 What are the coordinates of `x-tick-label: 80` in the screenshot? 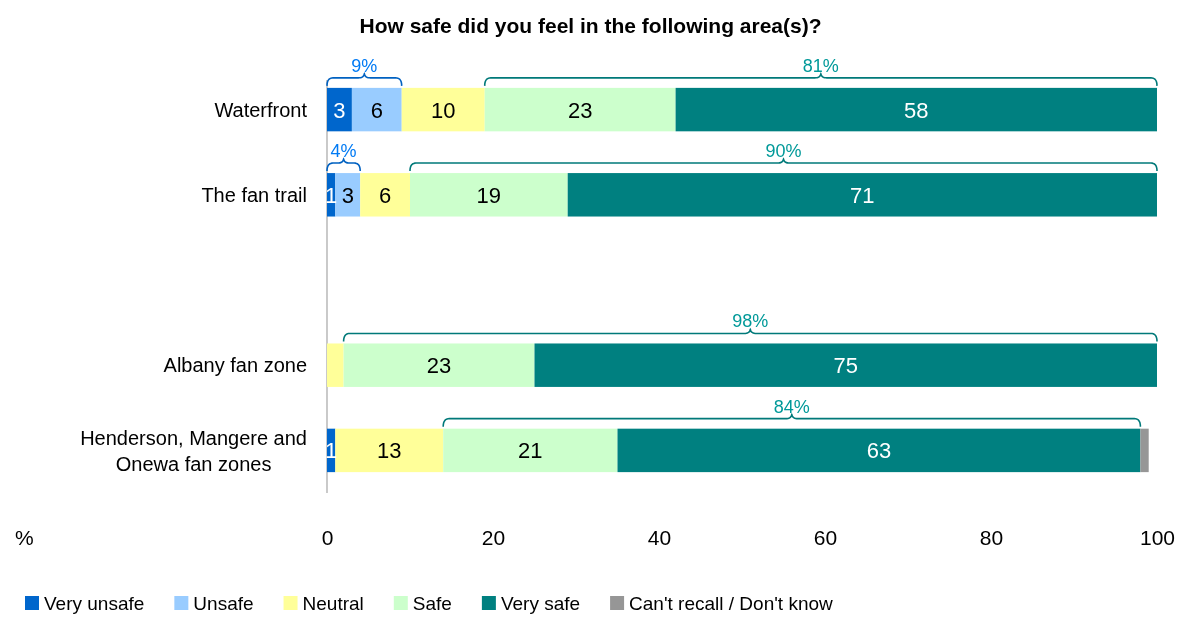 It's located at (991, 537).